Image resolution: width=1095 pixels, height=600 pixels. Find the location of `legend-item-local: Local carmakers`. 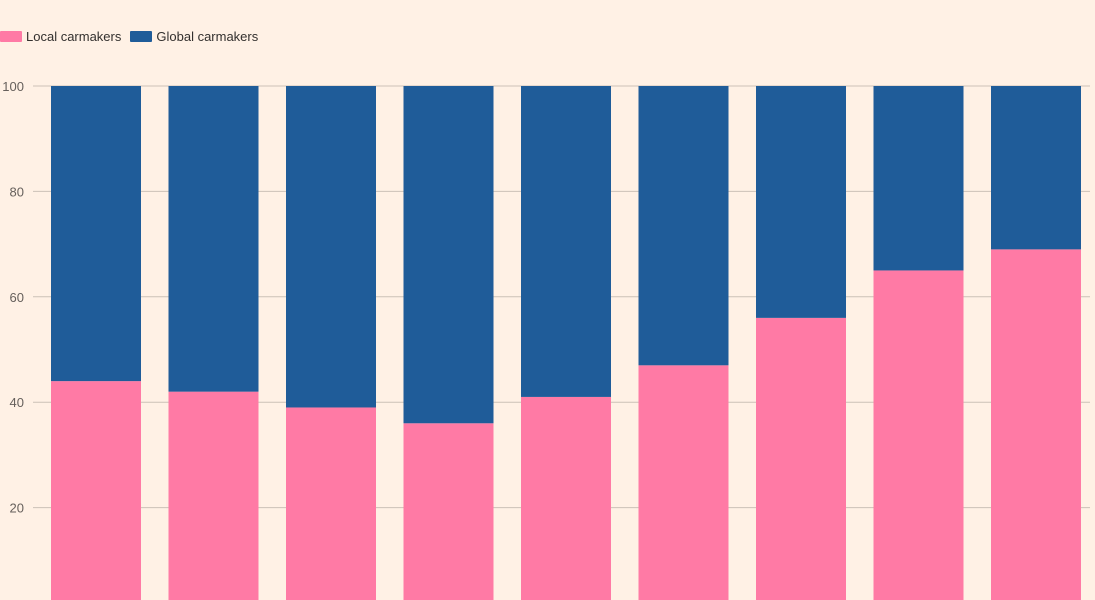

legend-item-local: Local carmakers is located at coordinates (60, 36).